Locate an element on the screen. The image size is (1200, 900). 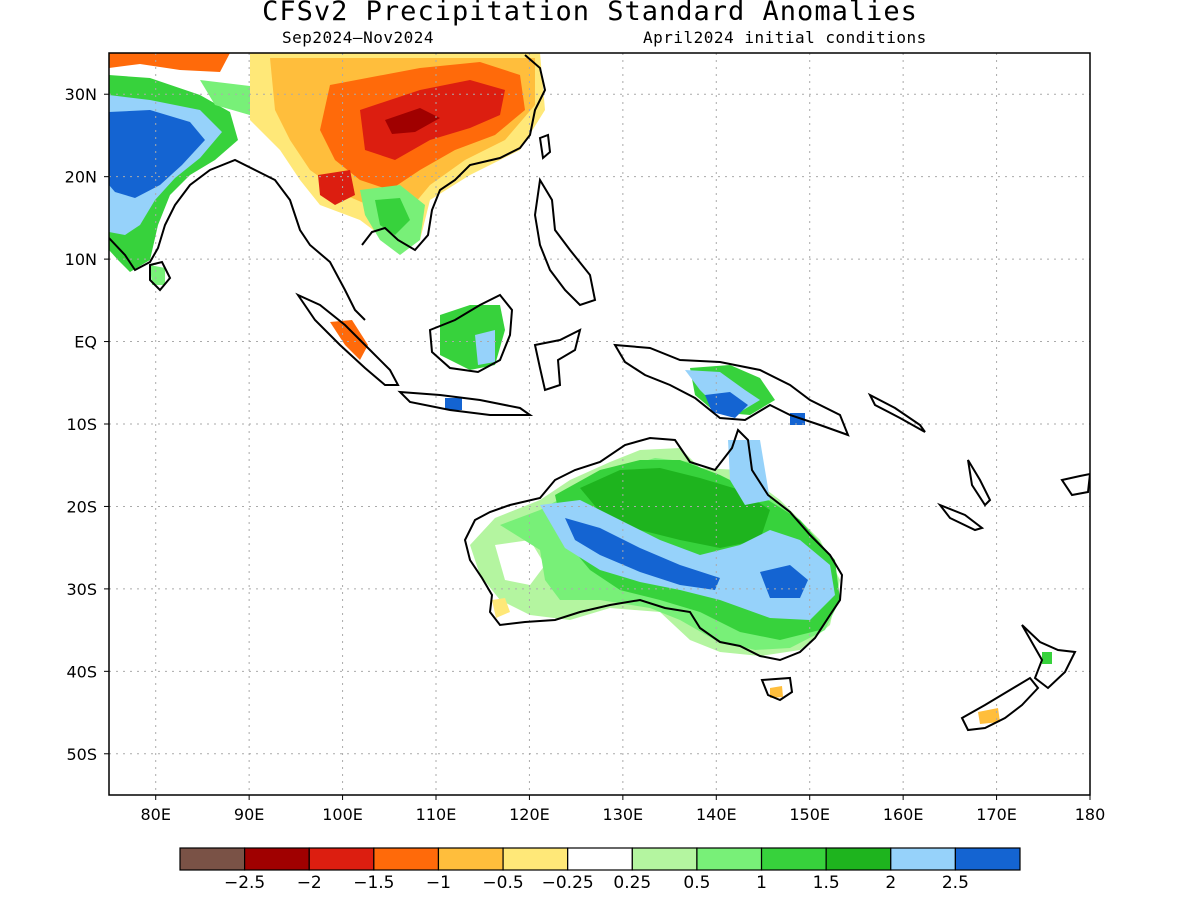
lon-tick-label: 160E is located at coordinates (903, 814).